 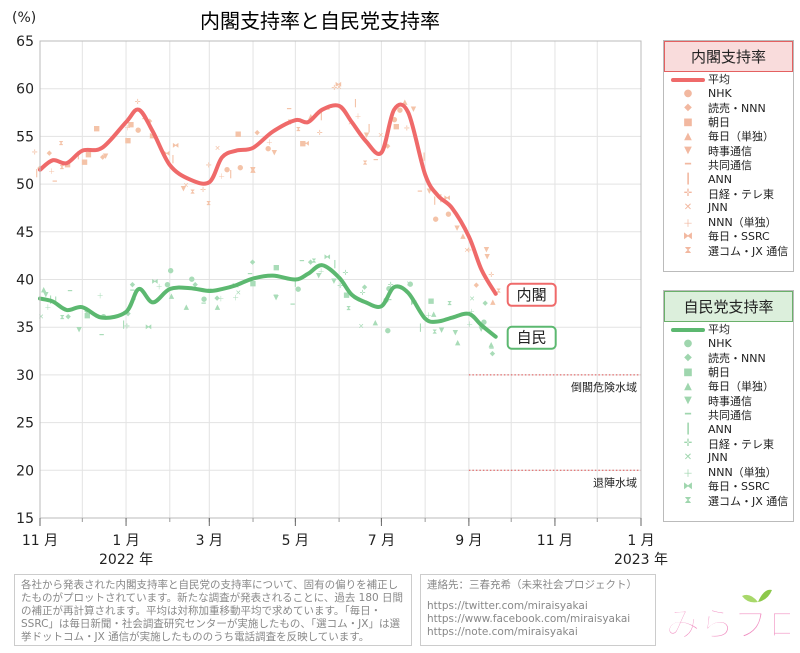 What do you see at coordinates (719, 123) in the screenshot?
I see `legend-item-label: 朝日` at bounding box center [719, 123].